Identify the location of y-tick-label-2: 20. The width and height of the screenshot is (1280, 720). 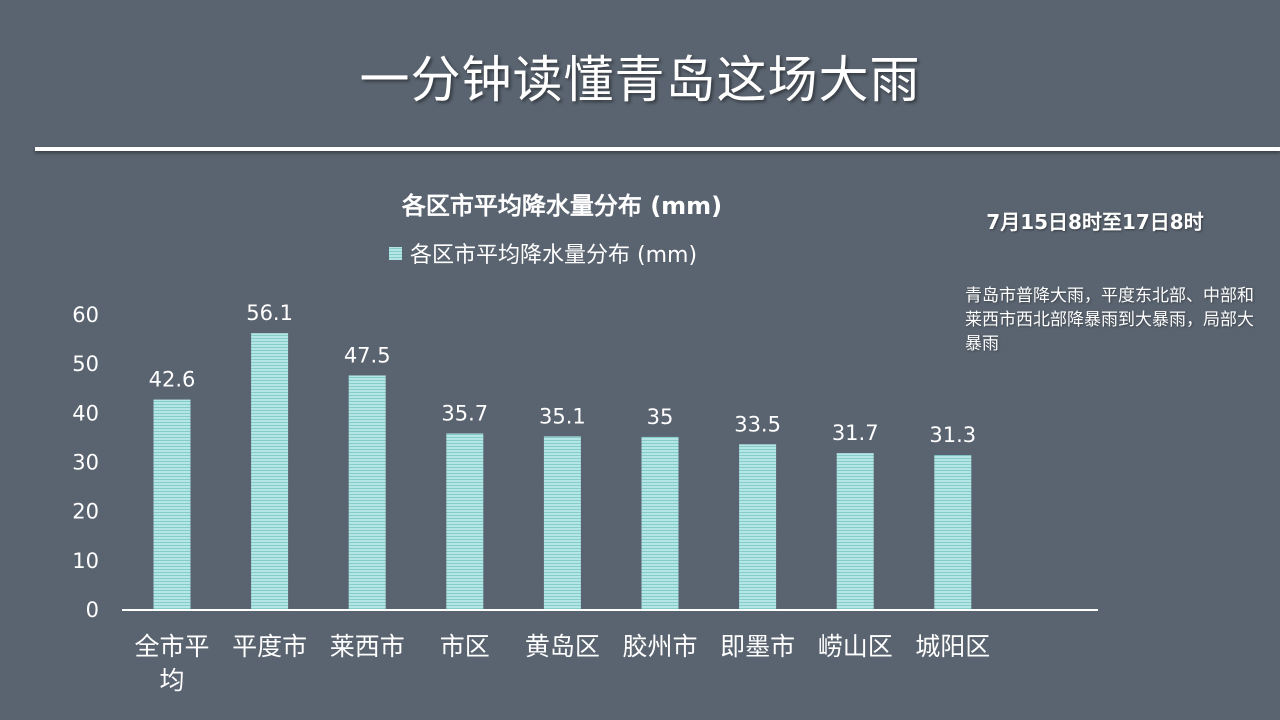
(85, 512).